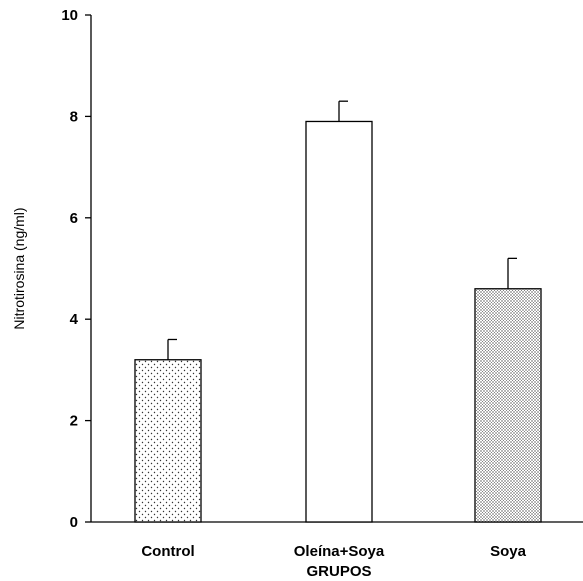 Image resolution: width=583 pixels, height=581 pixels. Describe the element at coordinates (338, 571) in the screenshot. I see `x-axis-title: GRUPOS` at that location.